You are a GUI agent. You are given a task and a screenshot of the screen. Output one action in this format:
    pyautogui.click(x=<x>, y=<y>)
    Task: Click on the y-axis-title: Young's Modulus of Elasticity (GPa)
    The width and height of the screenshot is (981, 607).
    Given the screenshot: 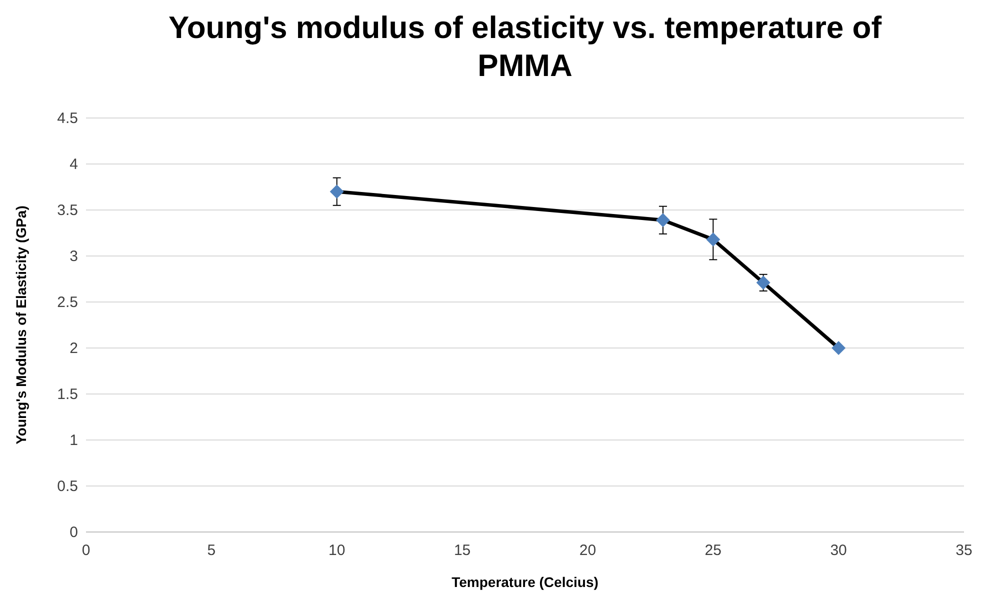 What is the action you would take?
    pyautogui.click(x=21, y=325)
    